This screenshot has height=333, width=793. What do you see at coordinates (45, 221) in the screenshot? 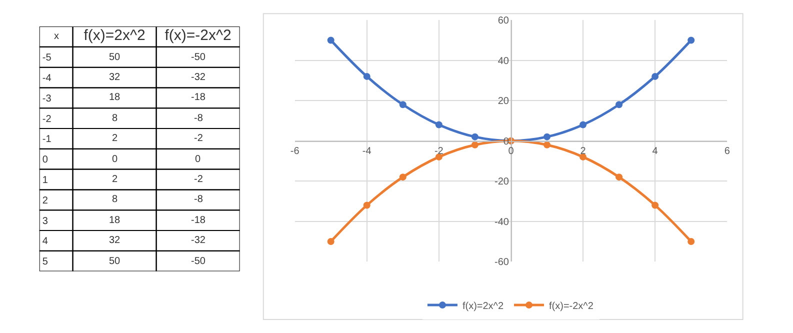
I see `y-tick-label: 3` at bounding box center [45, 221].